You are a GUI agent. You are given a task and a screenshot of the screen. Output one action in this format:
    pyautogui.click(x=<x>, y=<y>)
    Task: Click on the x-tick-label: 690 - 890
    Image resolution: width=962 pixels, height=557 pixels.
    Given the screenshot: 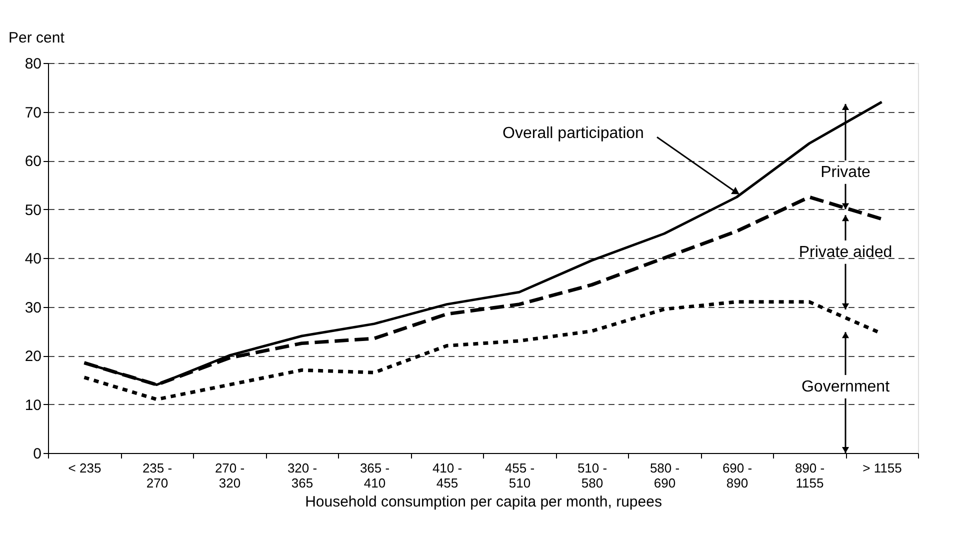 What is the action you would take?
    pyautogui.click(x=737, y=475)
    